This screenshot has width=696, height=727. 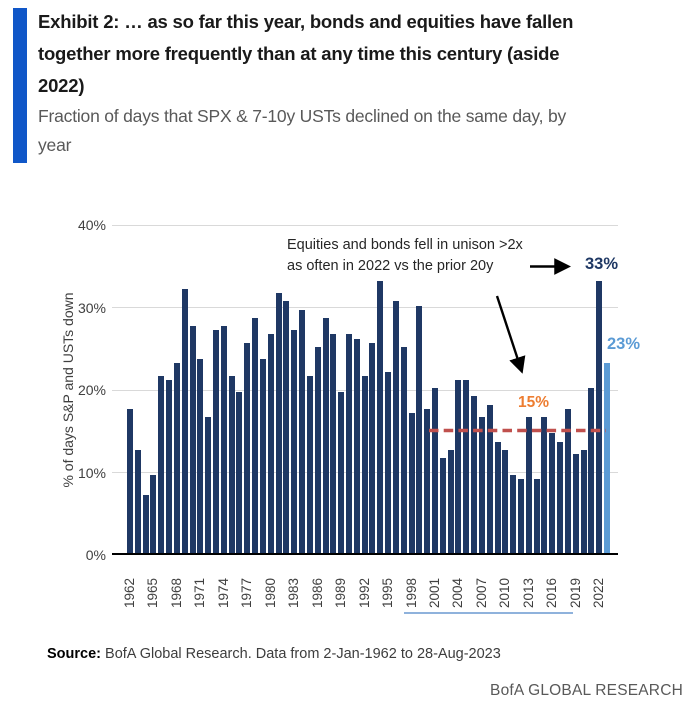 I want to click on bar-1995, so click(x=388, y=462).